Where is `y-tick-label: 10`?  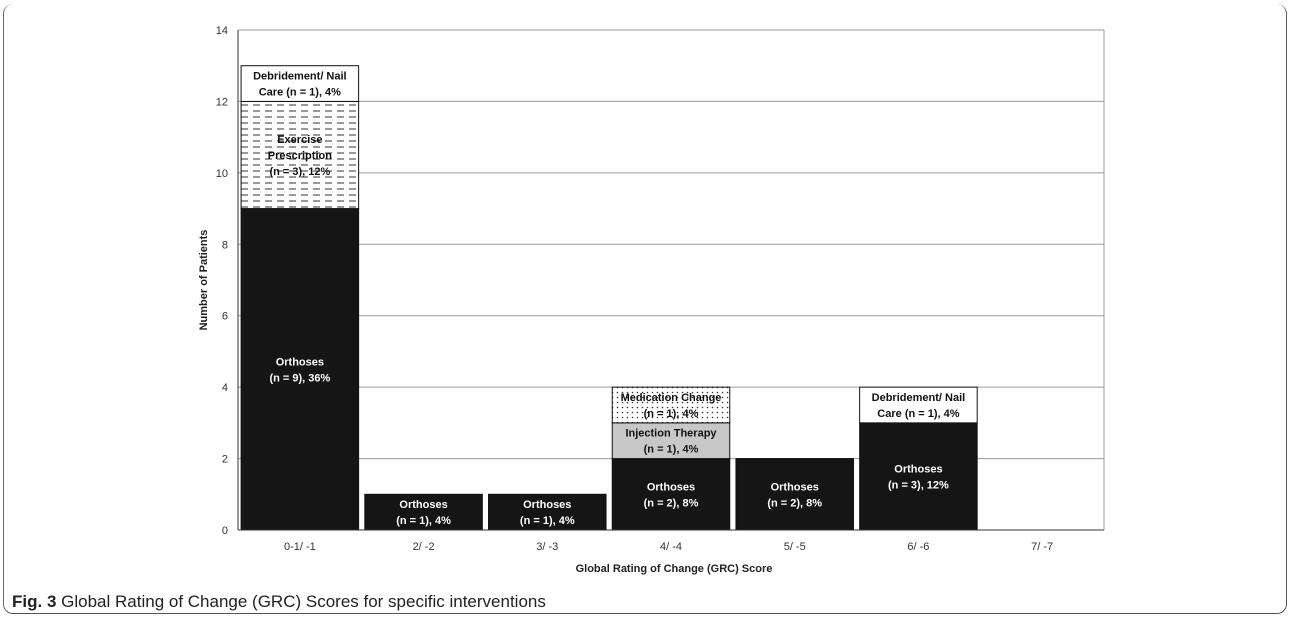
y-tick-label: 10 is located at coordinates (222, 174).